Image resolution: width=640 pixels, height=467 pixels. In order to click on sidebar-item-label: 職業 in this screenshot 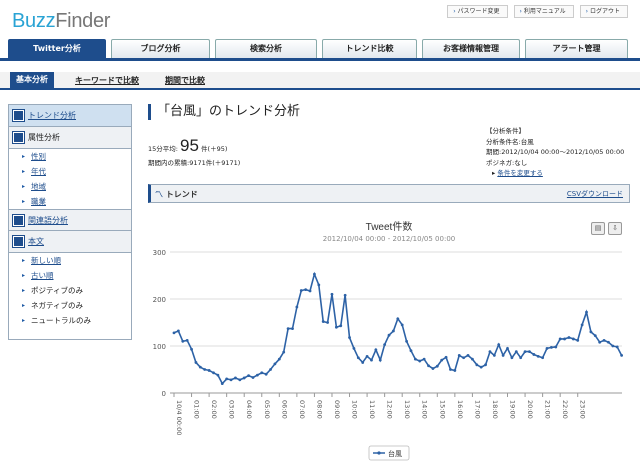, I will do `click(38, 201)`.